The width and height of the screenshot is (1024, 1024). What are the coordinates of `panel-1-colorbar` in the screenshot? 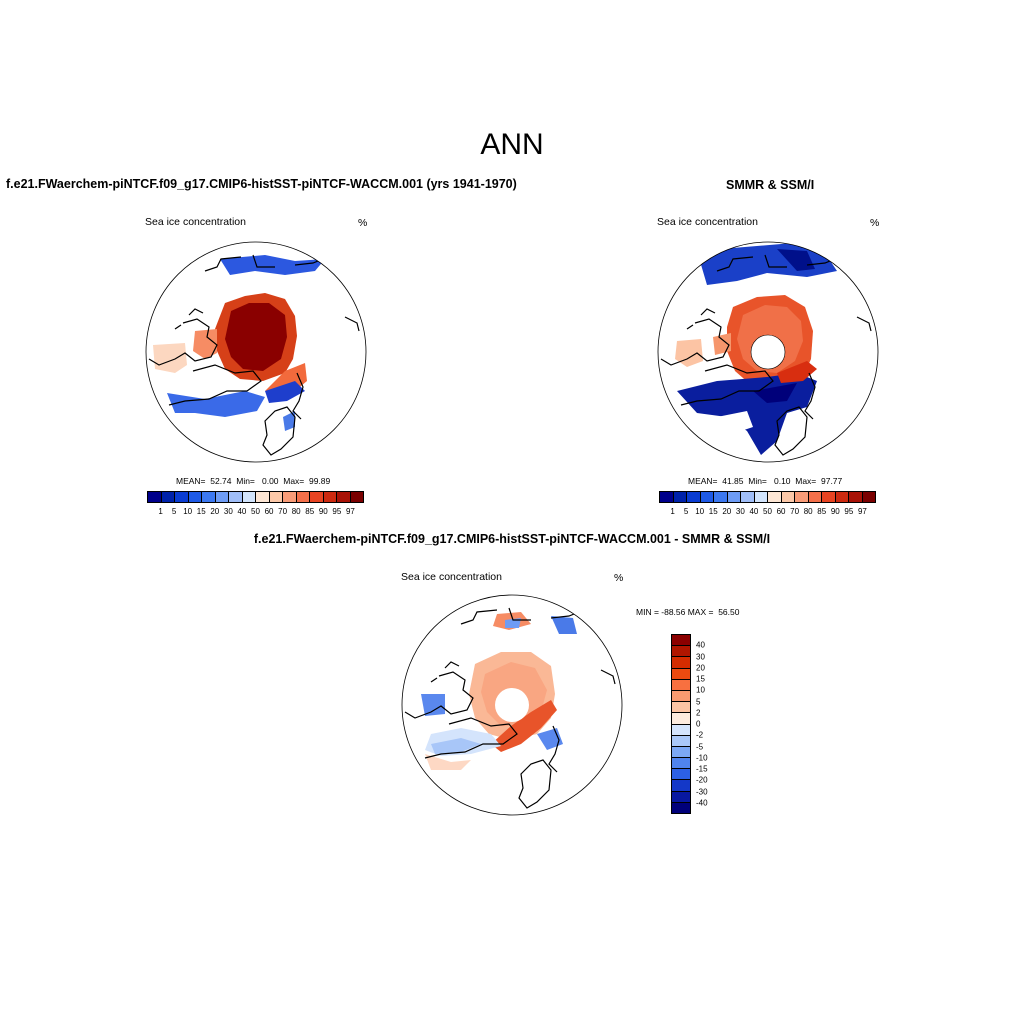 It's located at (255, 497).